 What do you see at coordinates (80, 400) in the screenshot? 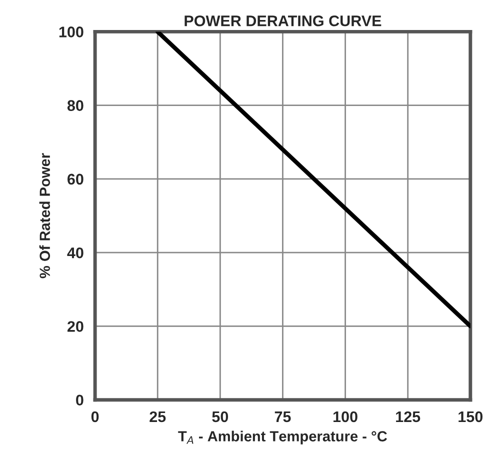
I see `y-tick-label: 0` at bounding box center [80, 400].